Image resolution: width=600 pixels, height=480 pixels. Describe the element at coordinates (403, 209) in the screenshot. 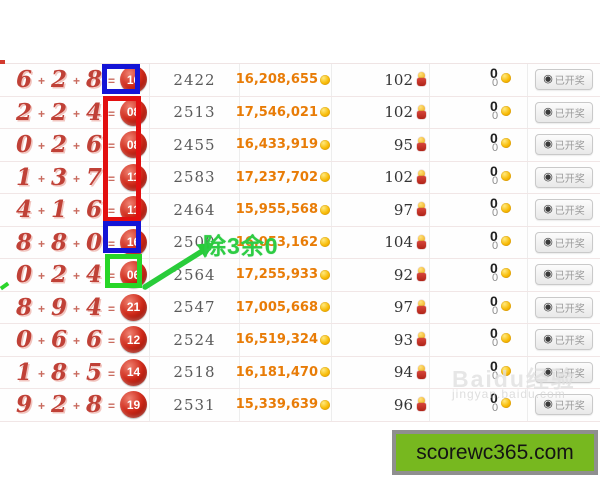

I see `player-count: 97` at that location.